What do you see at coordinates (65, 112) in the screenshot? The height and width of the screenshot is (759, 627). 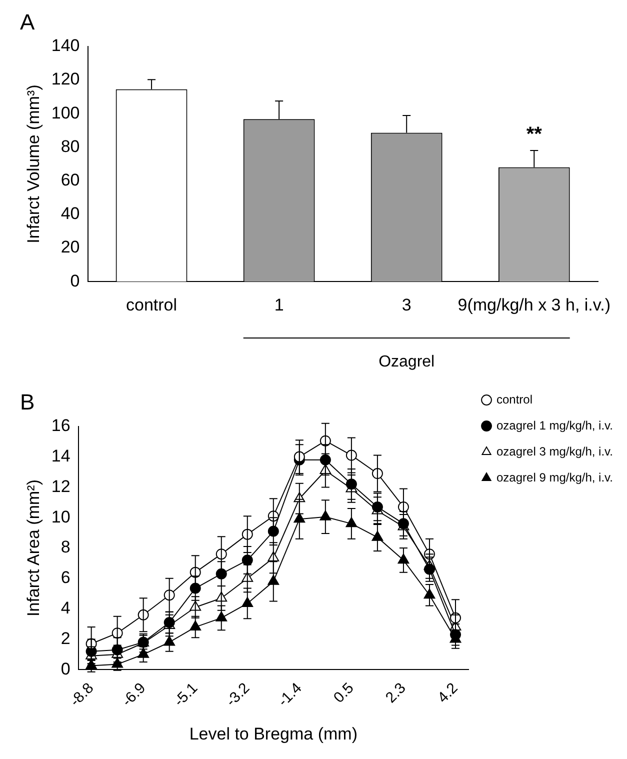 I see `y-tick-label: 100` at bounding box center [65, 112].